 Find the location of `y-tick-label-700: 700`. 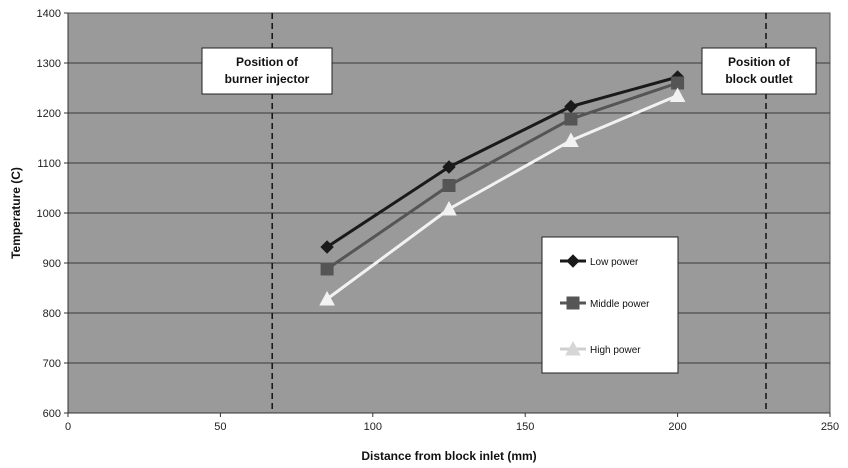

y-tick-label-700: 700 is located at coordinates (52, 364).